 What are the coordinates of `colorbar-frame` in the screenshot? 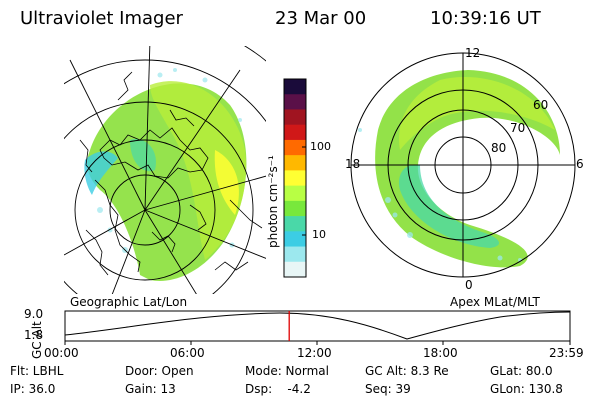 It's located at (295, 178).